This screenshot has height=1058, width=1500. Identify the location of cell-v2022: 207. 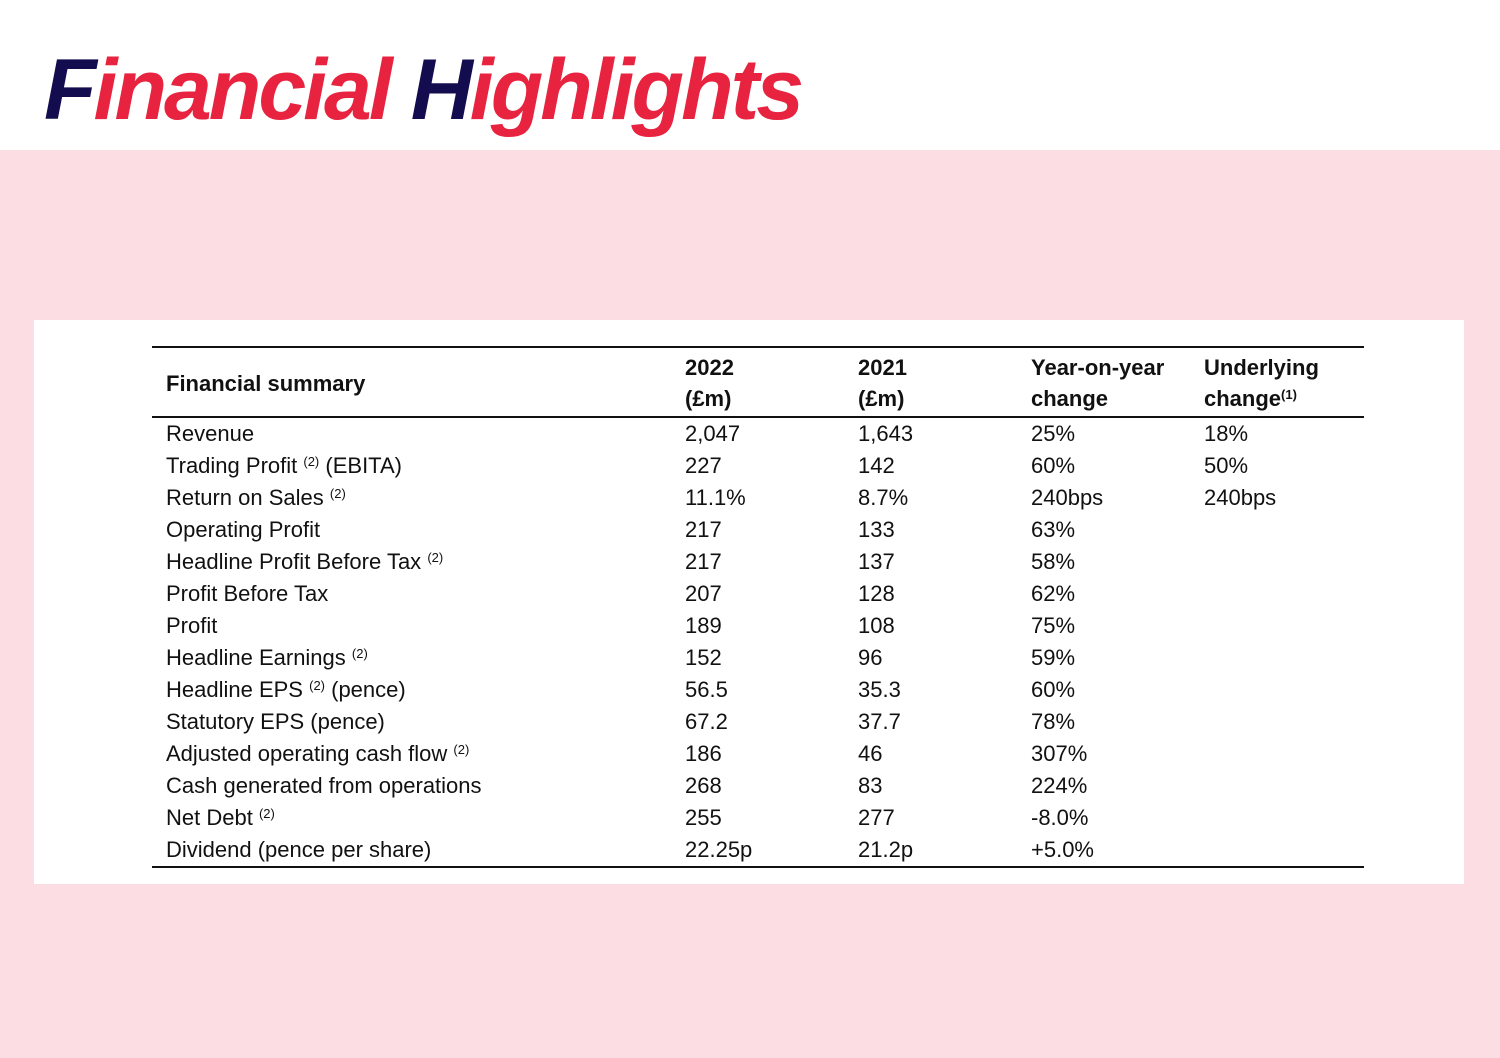
(703, 593).